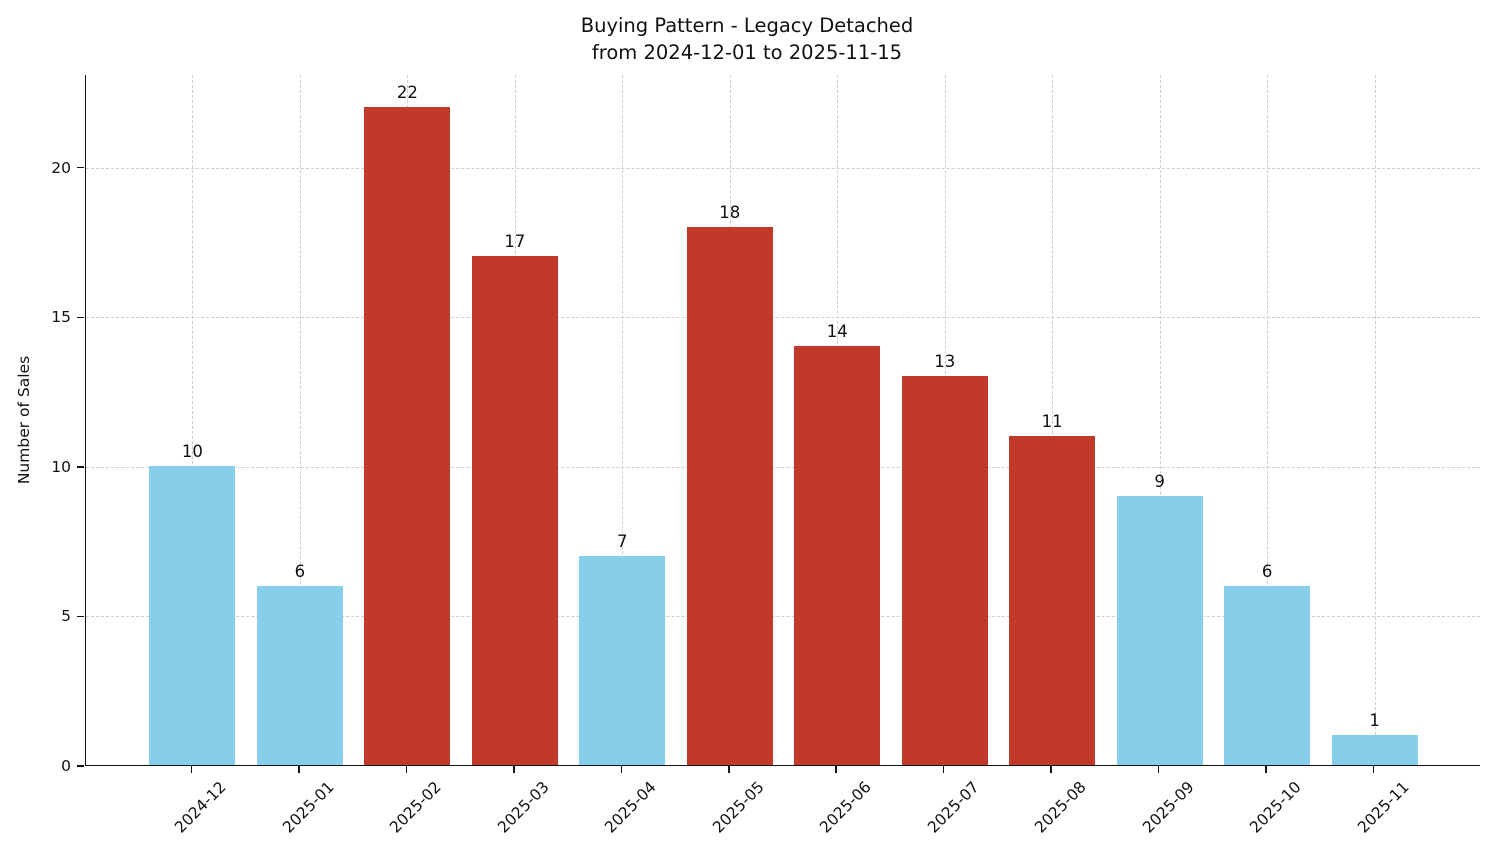 This screenshot has width=1494, height=863. I want to click on y-tick-label: 0, so click(66, 766).